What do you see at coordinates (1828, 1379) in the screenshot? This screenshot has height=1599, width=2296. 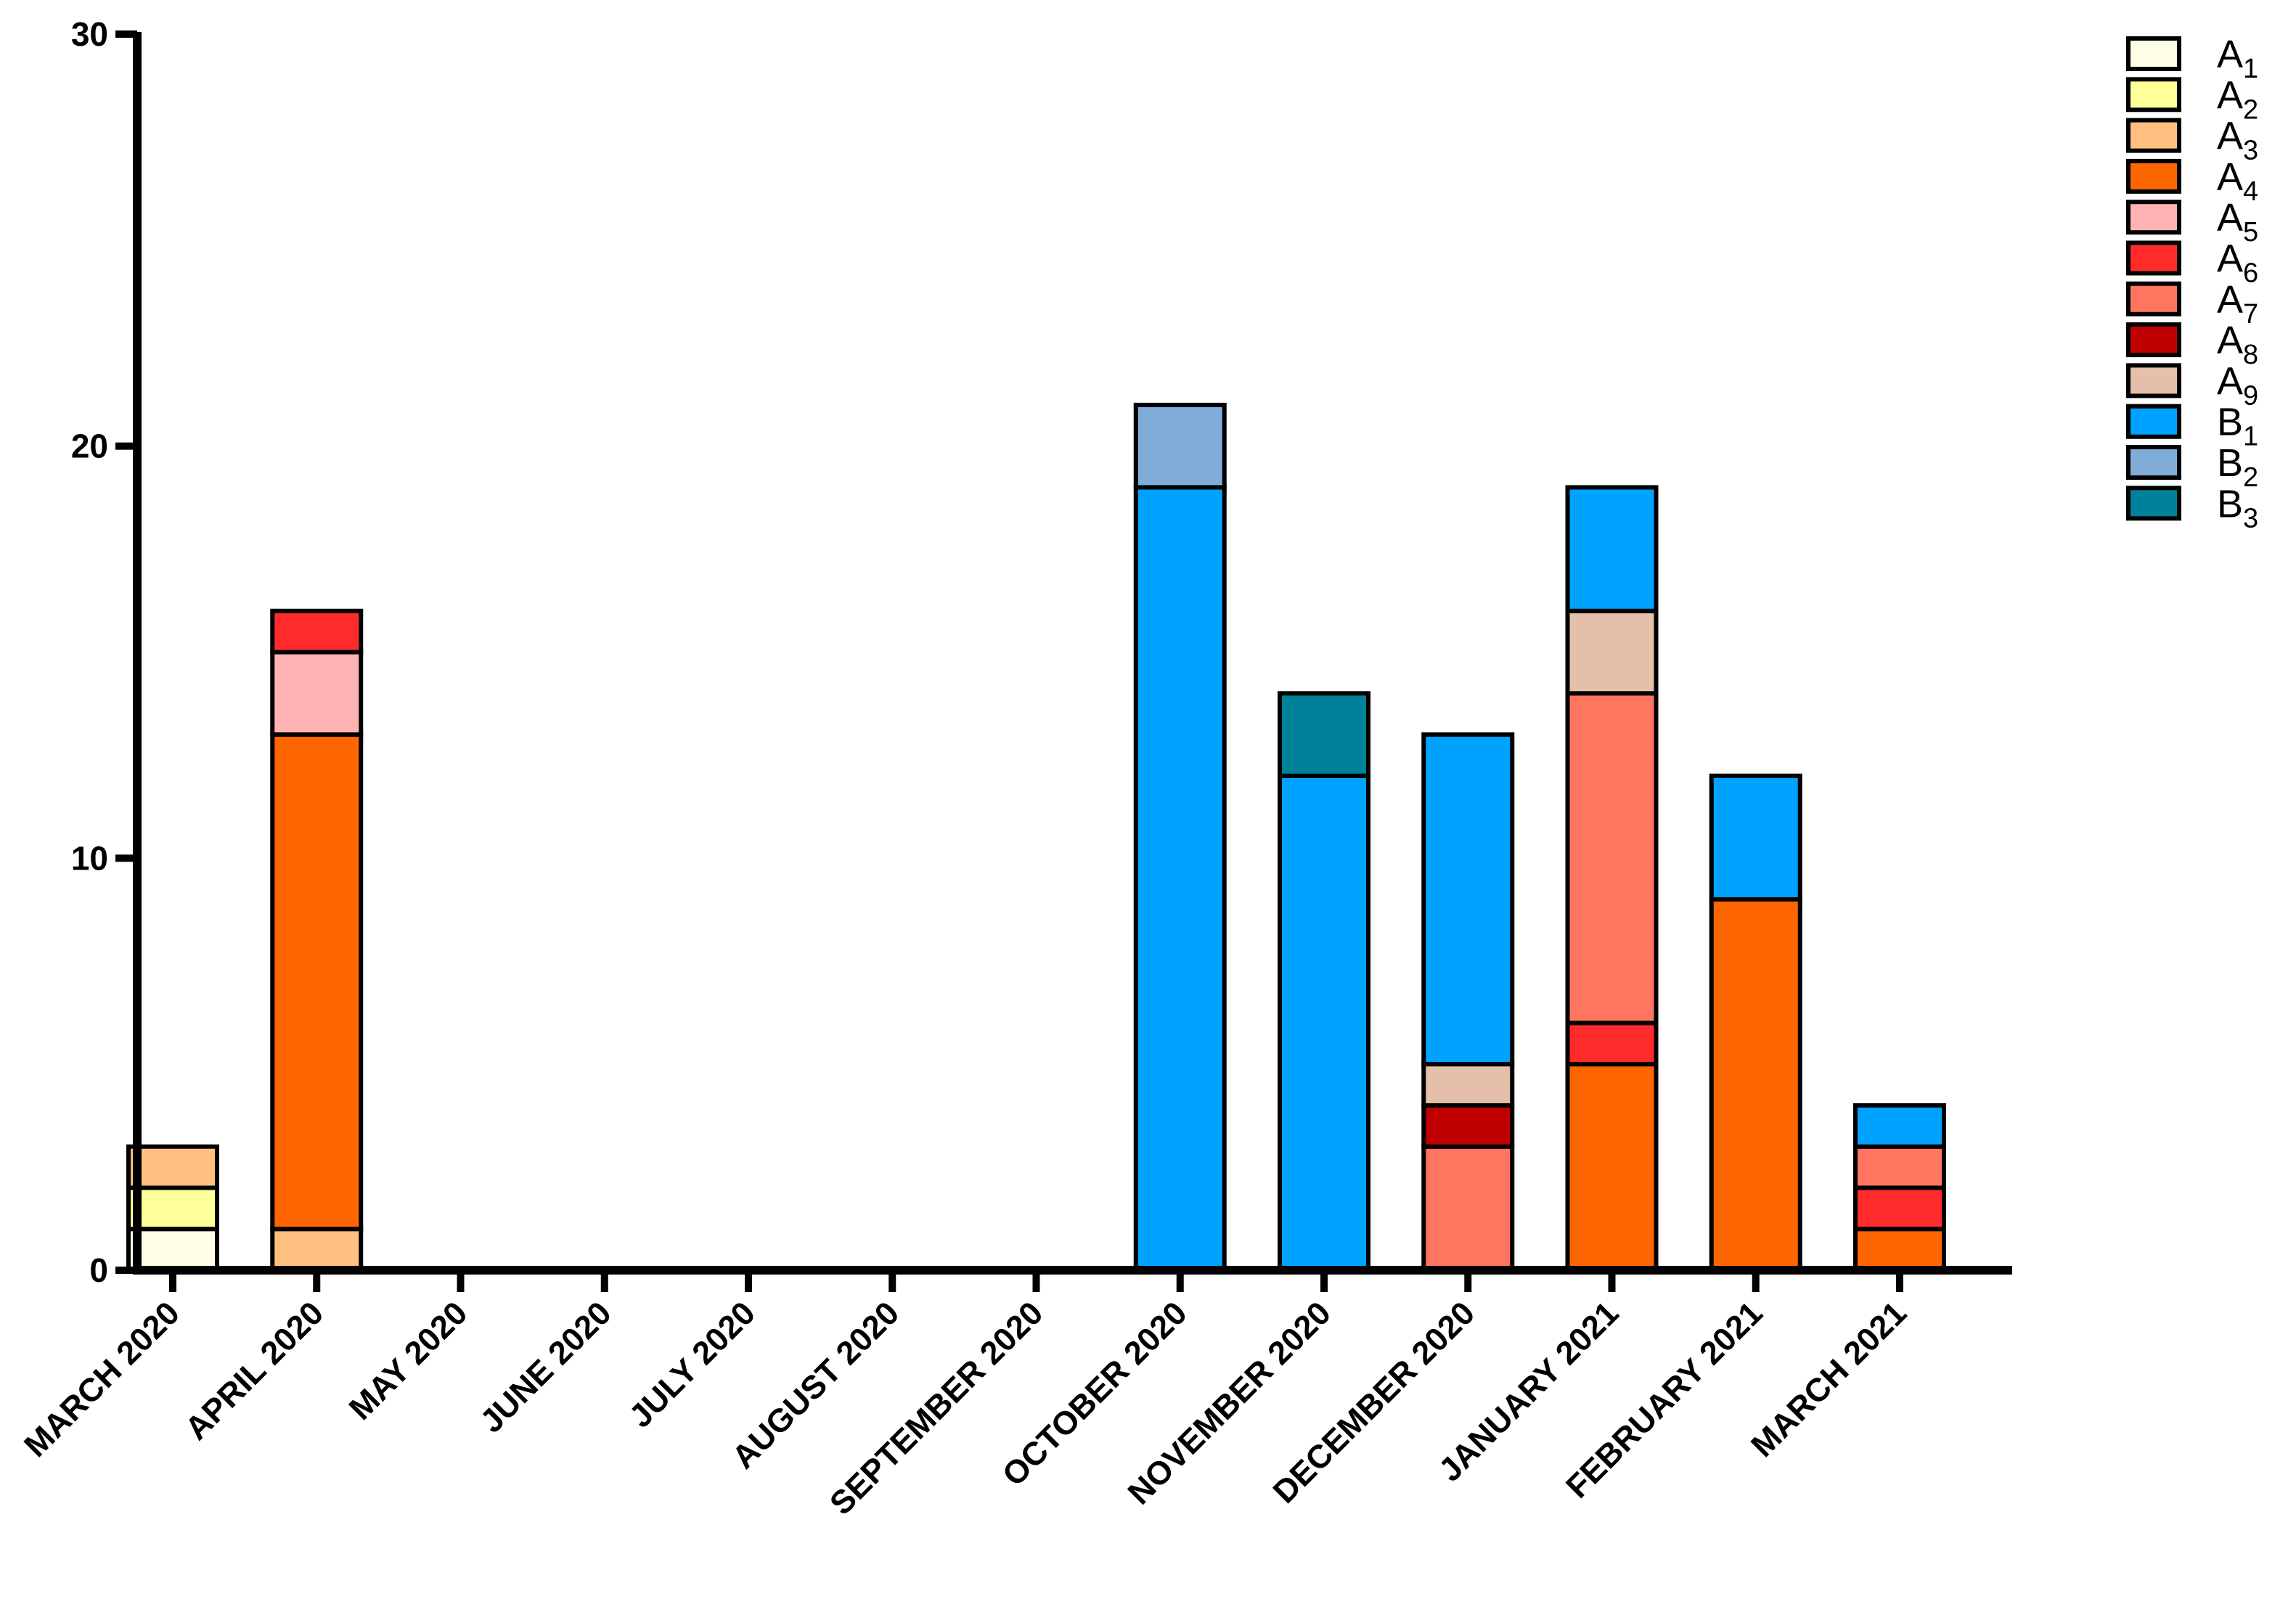 I see `x-tick-label: MARCH 2021` at bounding box center [1828, 1379].